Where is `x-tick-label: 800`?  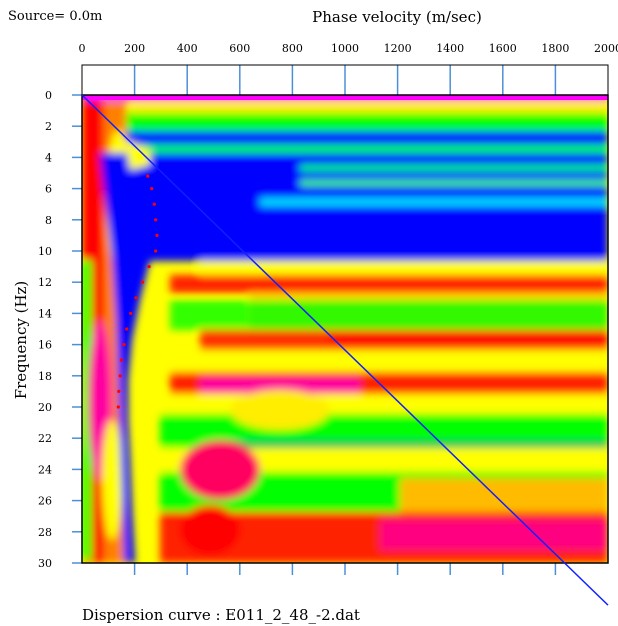
x-tick-label: 800 is located at coordinates (292, 48).